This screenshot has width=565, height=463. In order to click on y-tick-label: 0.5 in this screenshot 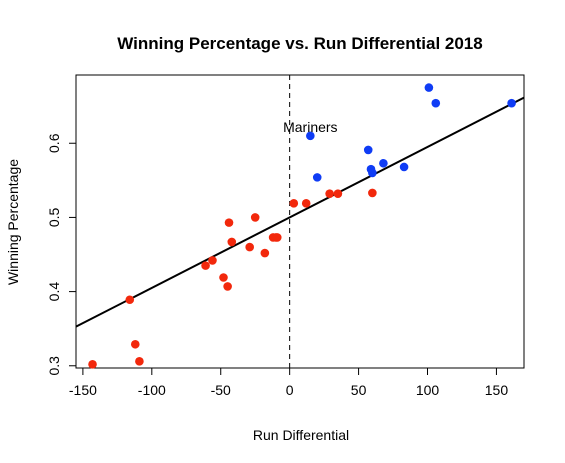, I will do `click(54, 217)`.